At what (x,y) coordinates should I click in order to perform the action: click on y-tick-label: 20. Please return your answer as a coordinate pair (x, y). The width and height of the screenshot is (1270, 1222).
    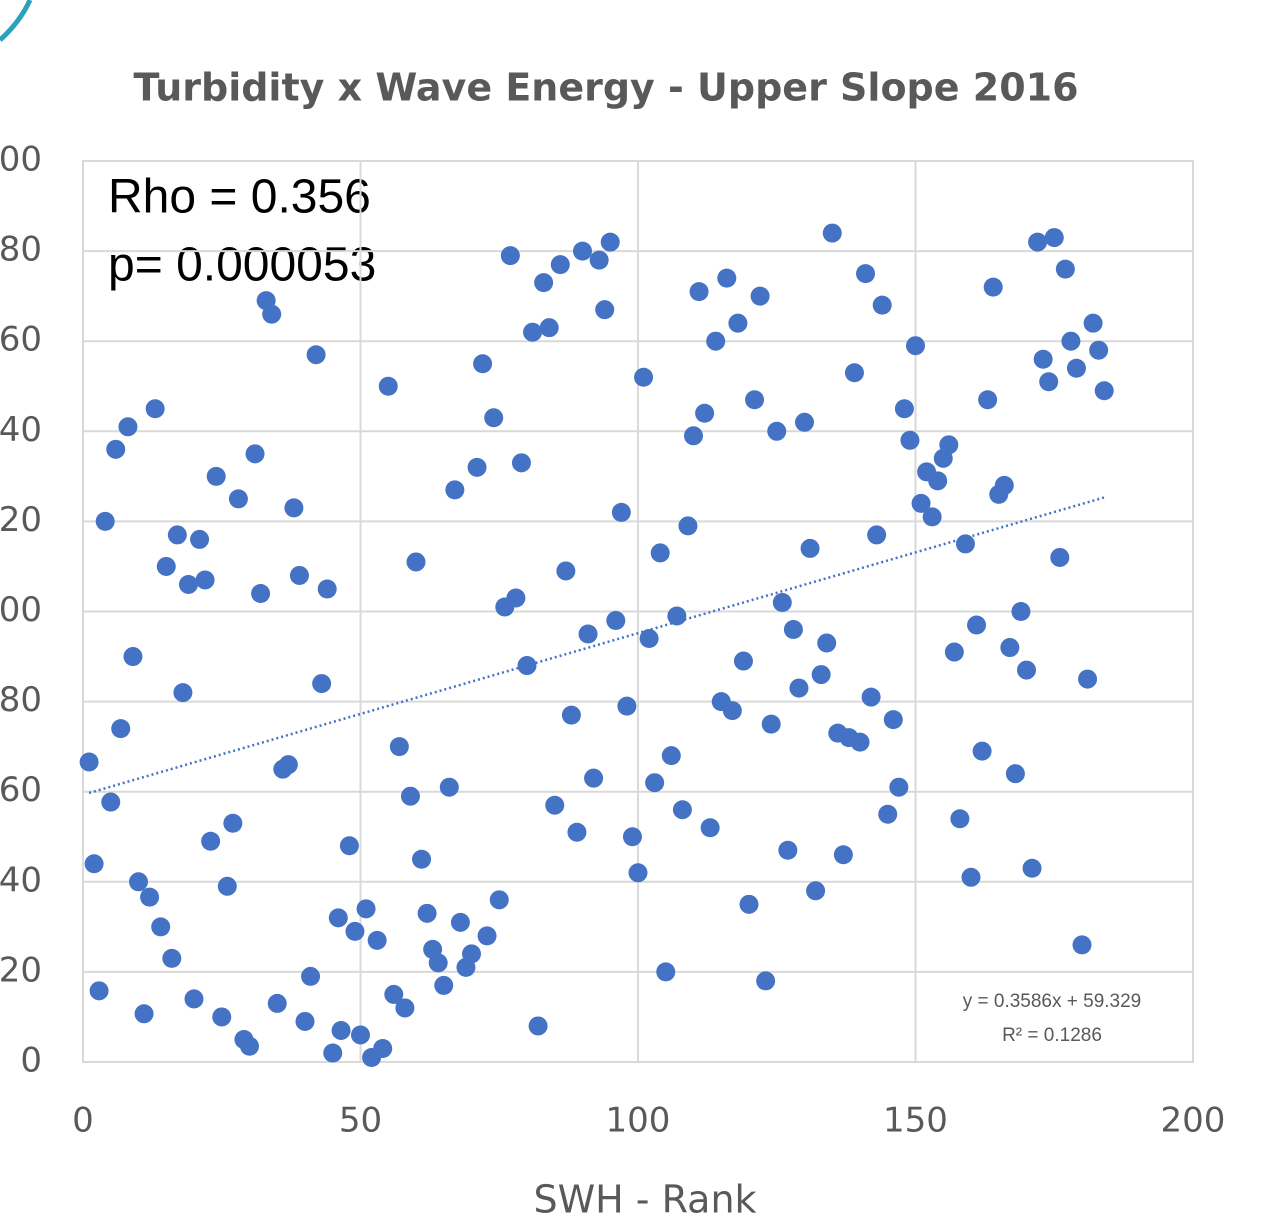
    Looking at the image, I should click on (21, 970).